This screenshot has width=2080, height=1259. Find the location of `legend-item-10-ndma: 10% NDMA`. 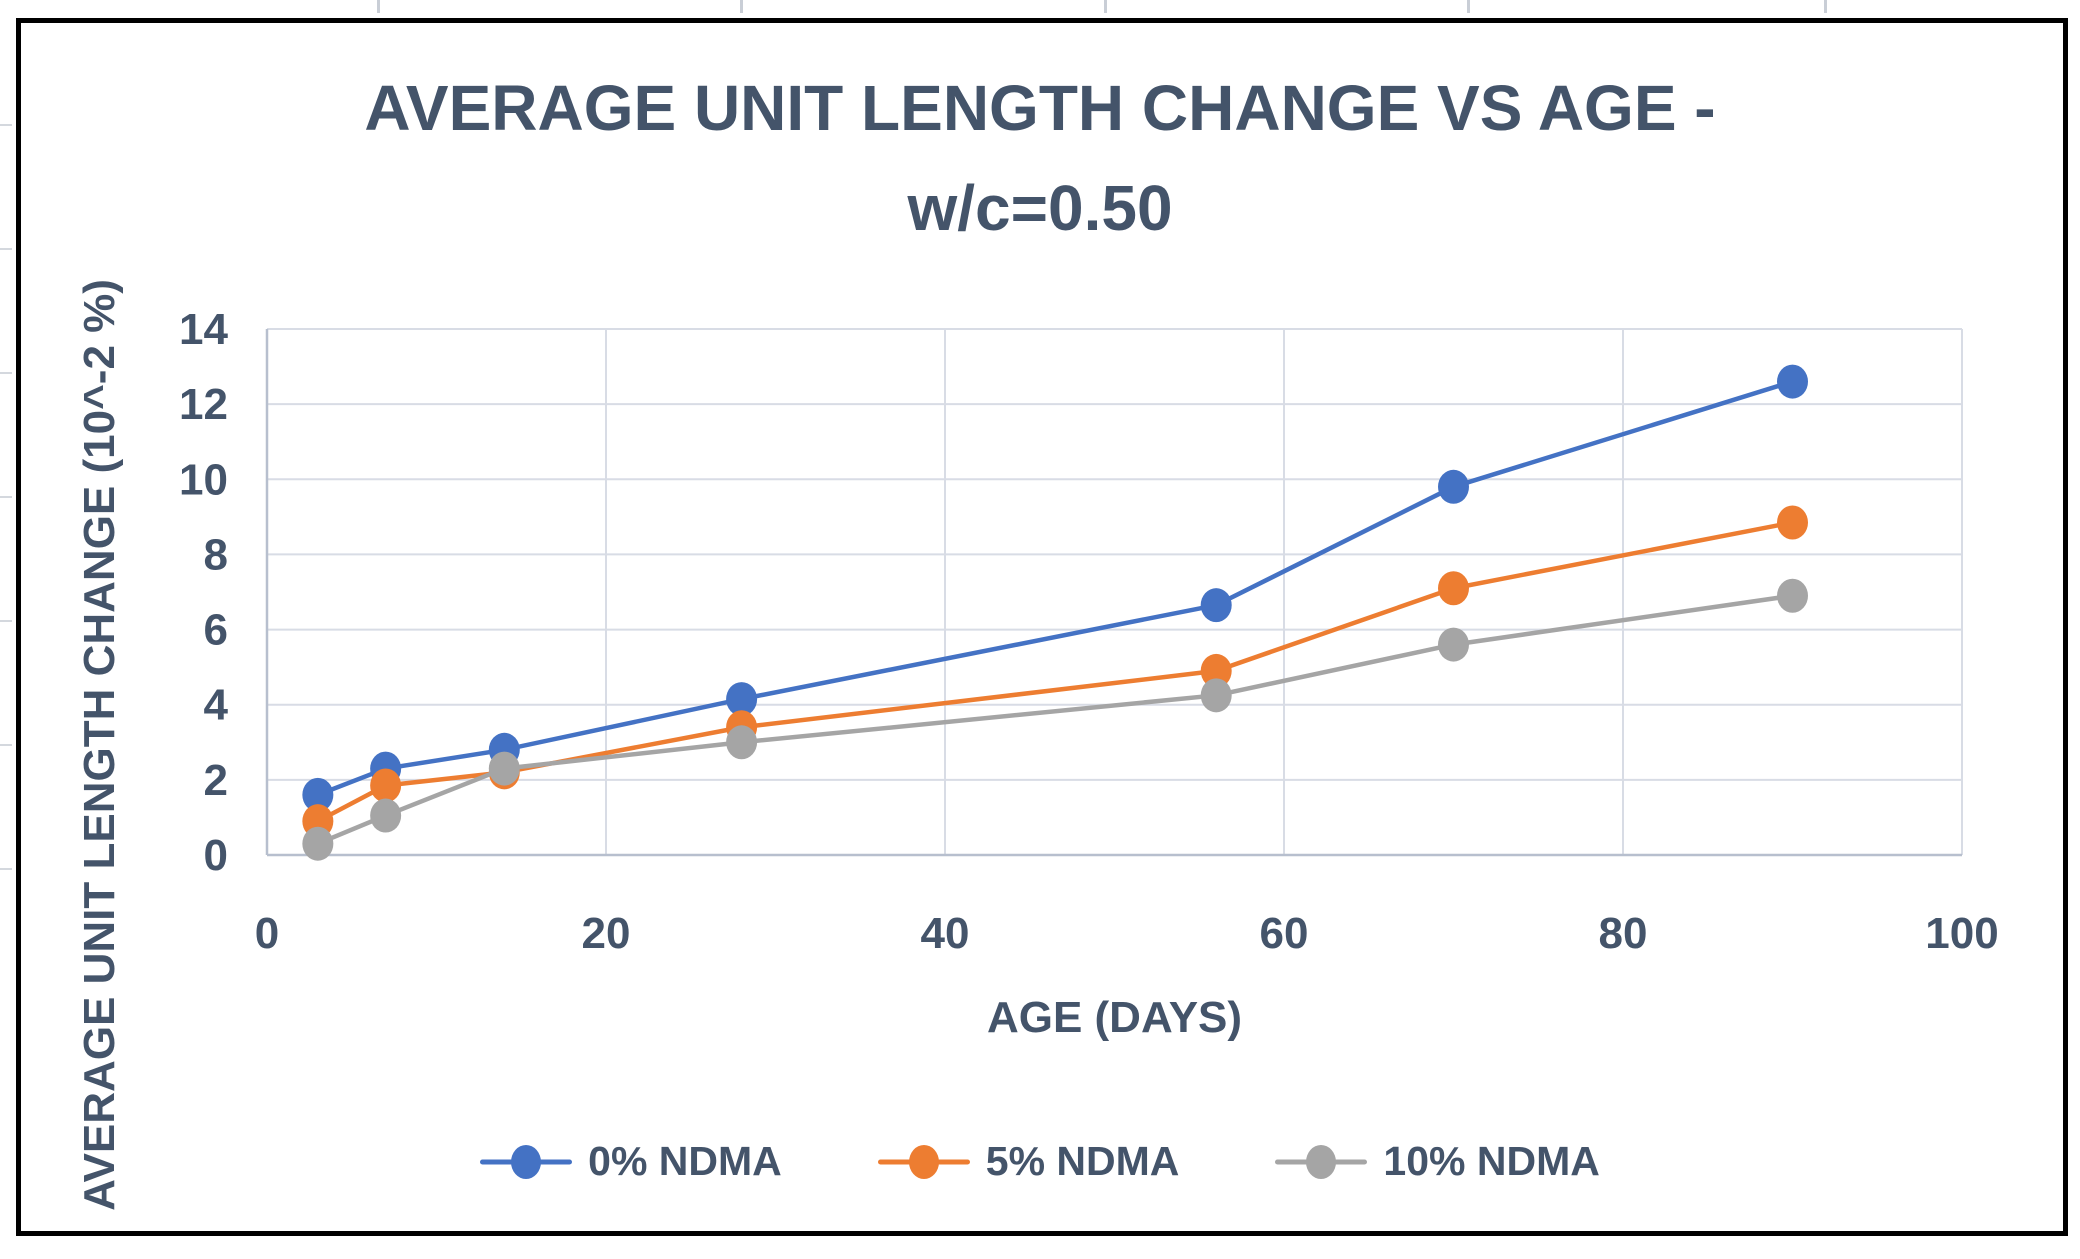

legend-item-10-ndma: 10% NDMA is located at coordinates (1437, 1161).